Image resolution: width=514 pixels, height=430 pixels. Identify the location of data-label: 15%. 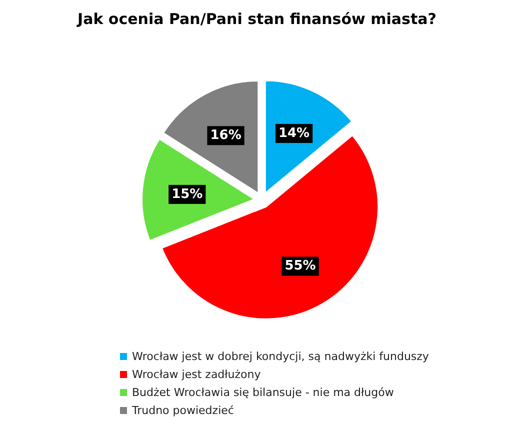
(187, 194).